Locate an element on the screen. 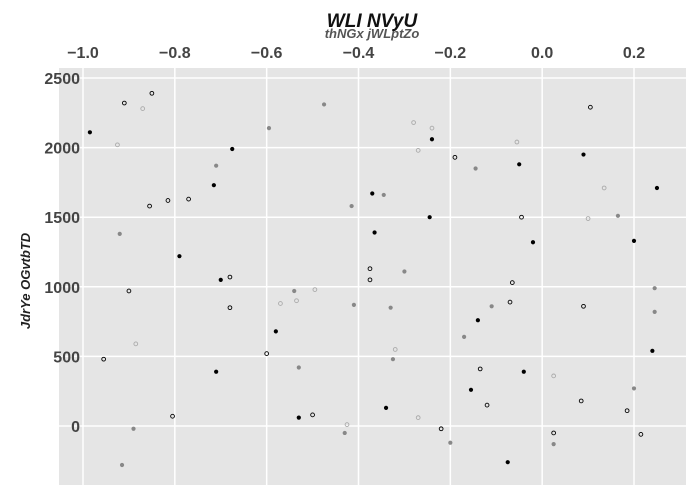  y-tick-label: 0 is located at coordinates (75, 427).